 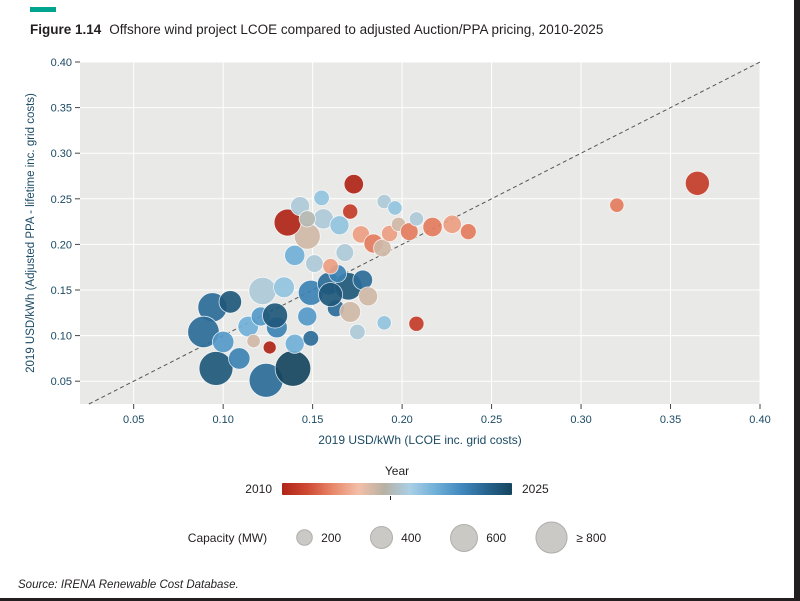 I want to click on capacity-legend-item: 200, so click(x=318, y=537).